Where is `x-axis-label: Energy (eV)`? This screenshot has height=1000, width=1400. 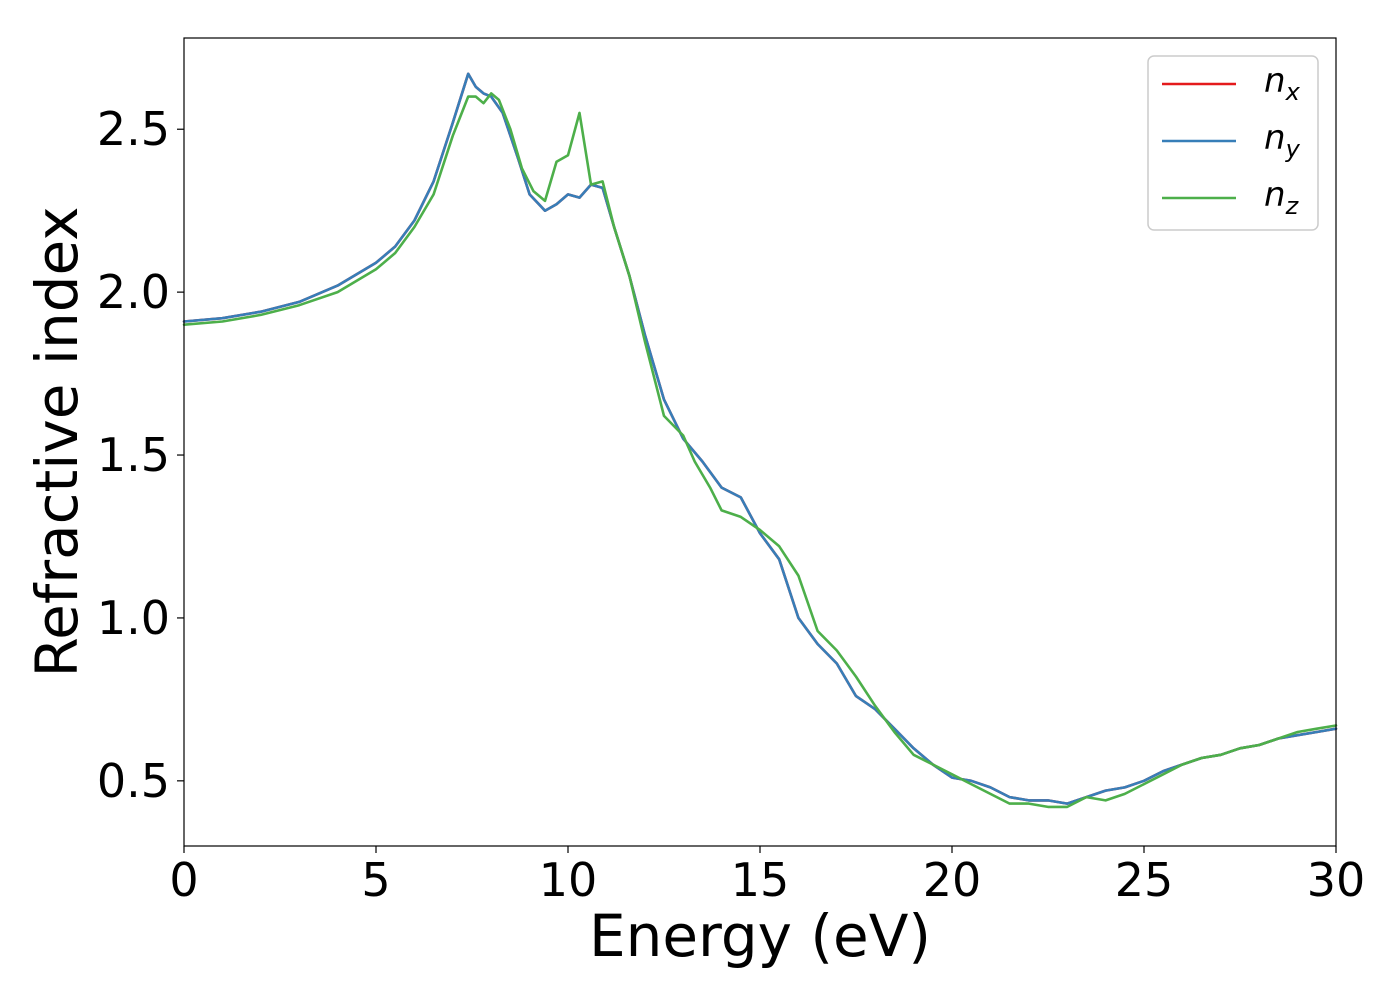
x-axis-label: Energy (eV) is located at coordinates (760, 936).